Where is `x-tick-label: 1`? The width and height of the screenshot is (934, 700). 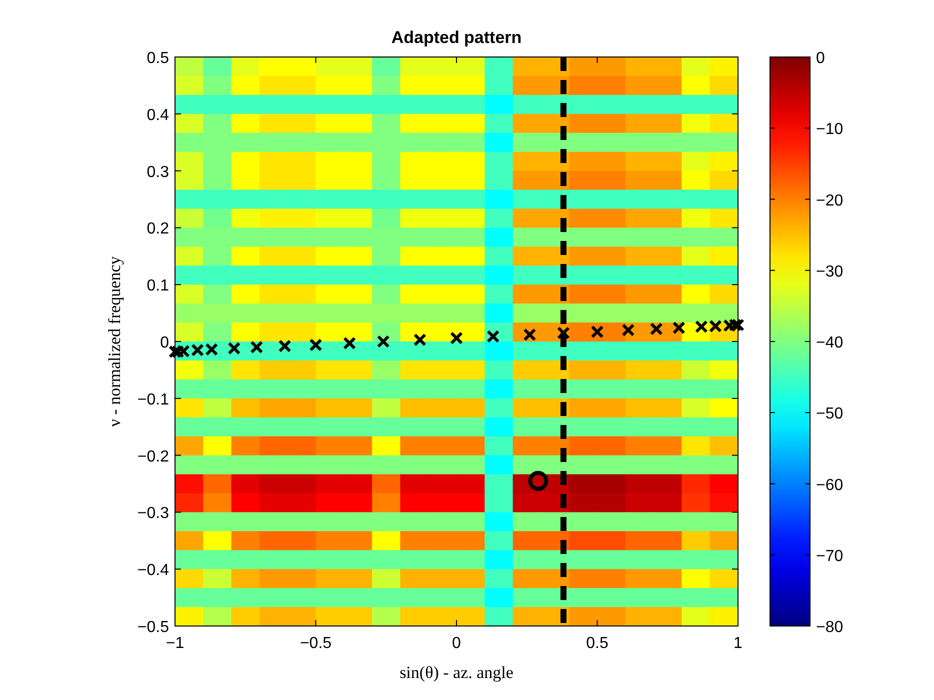 x-tick-label: 1 is located at coordinates (738, 643).